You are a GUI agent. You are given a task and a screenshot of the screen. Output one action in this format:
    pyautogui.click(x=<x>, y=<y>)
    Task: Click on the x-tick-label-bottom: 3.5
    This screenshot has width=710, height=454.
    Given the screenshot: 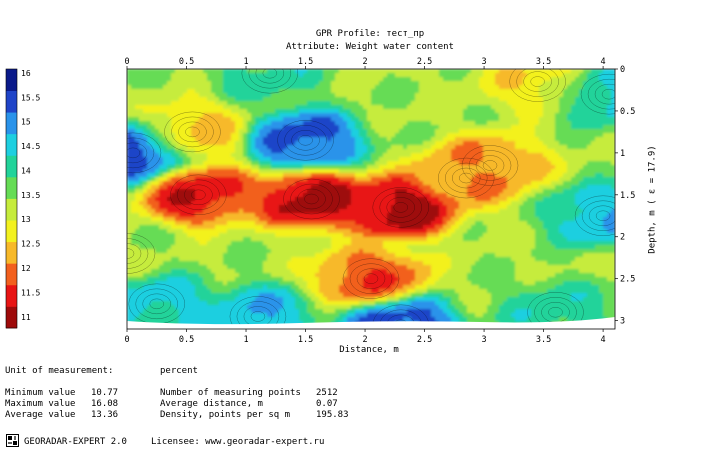 What is the action you would take?
    pyautogui.click(x=543, y=340)
    